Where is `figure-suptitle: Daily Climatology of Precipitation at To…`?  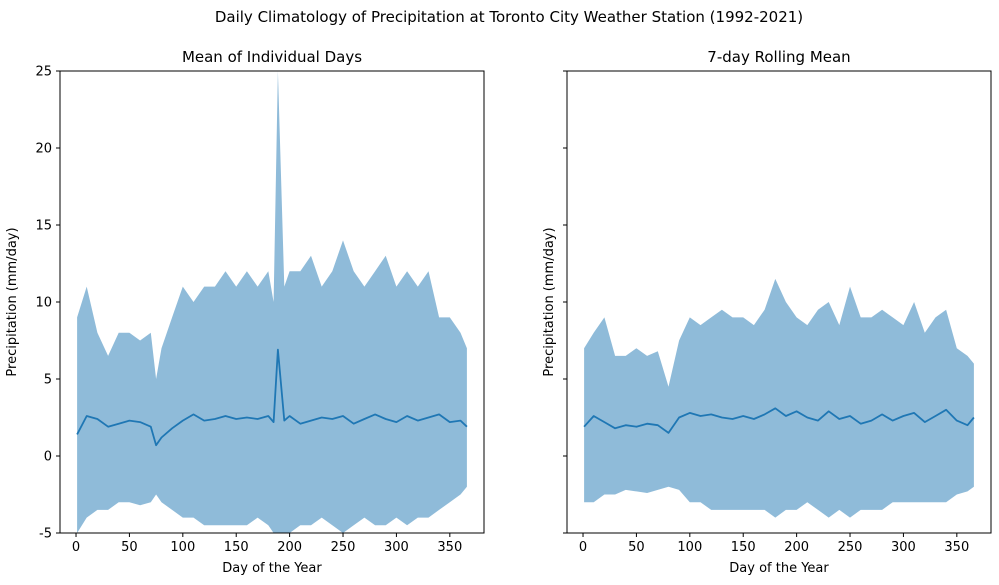 figure-suptitle: Daily Climatology of Precipitation at To… is located at coordinates (509, 17).